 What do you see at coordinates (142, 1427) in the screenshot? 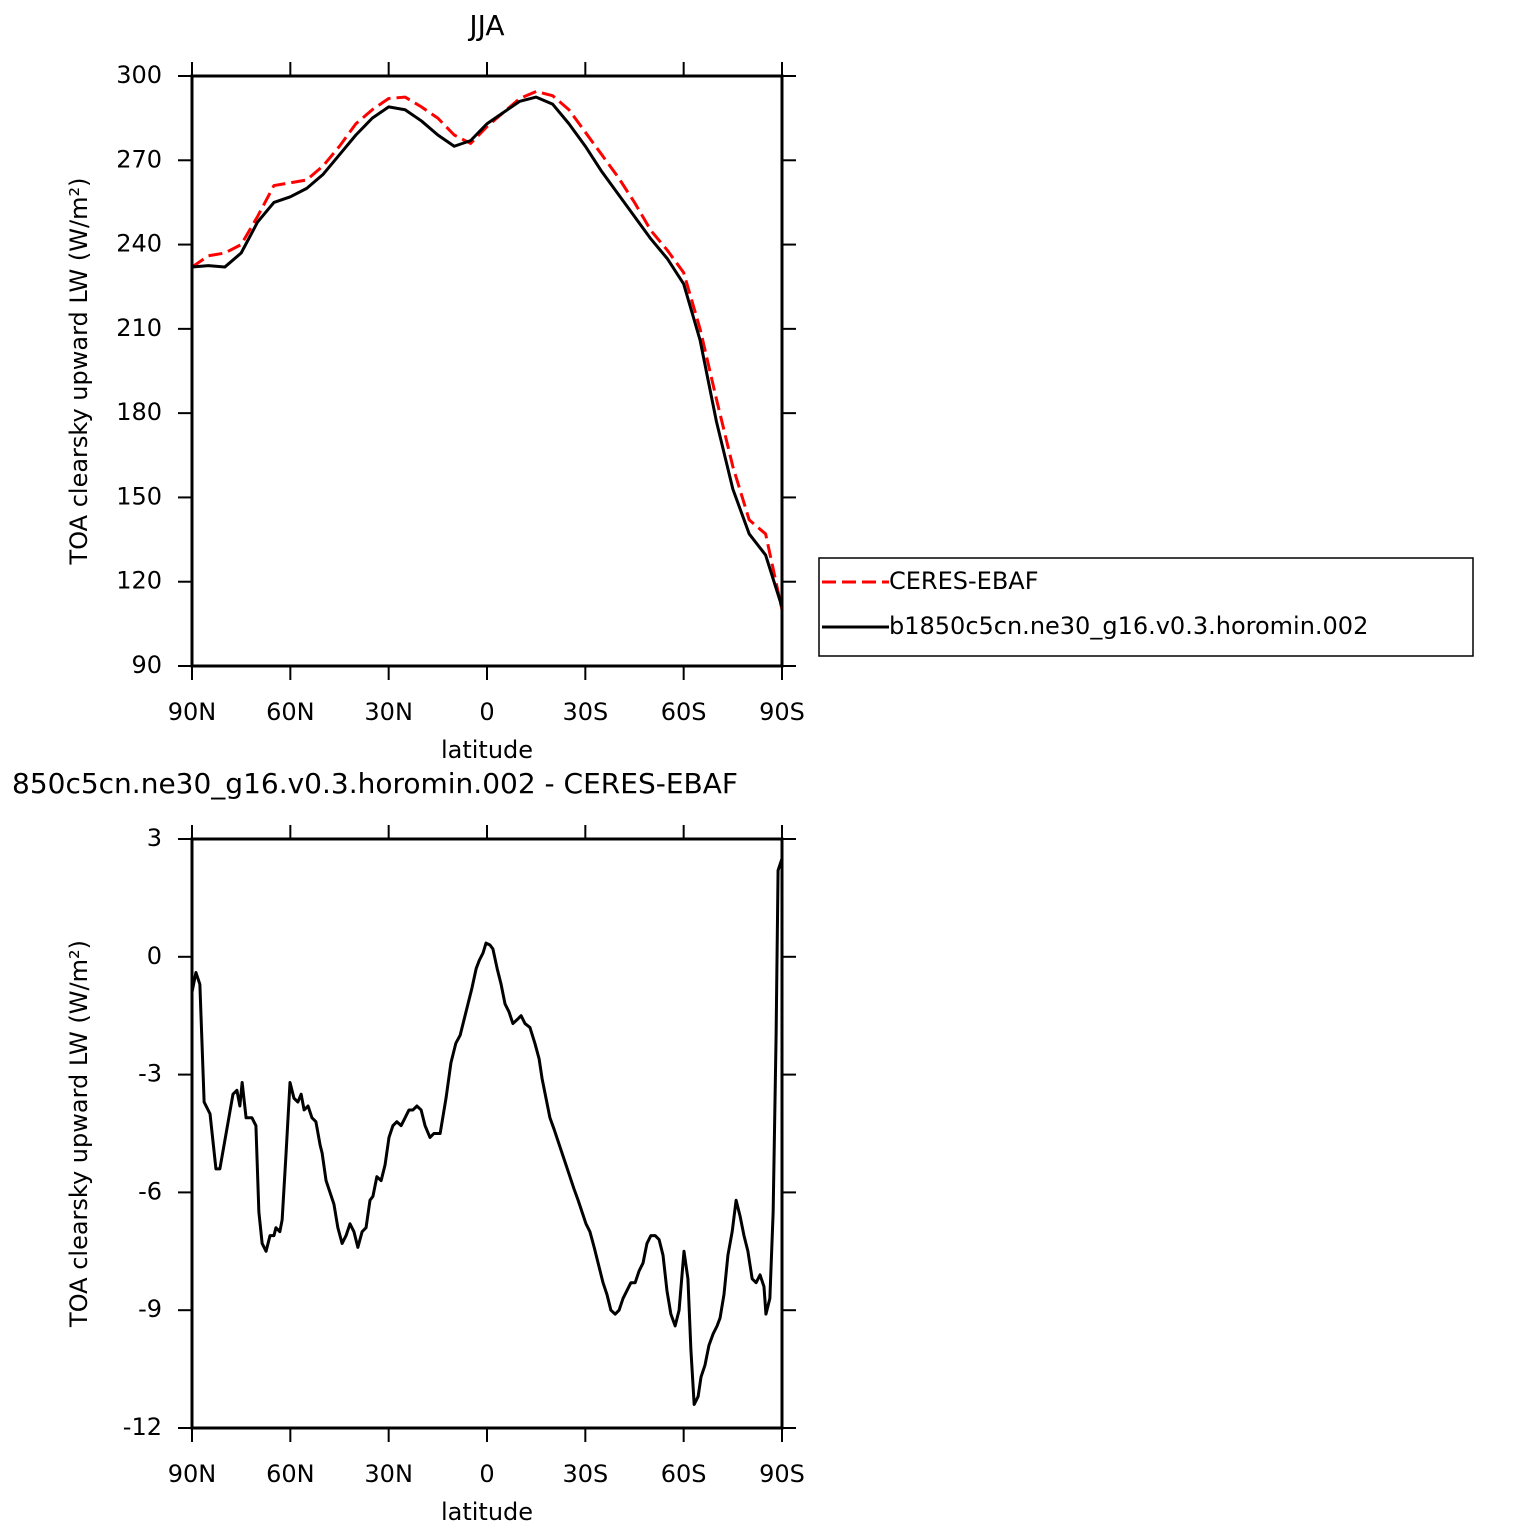
I see `y-tick-label: -12` at bounding box center [142, 1427].